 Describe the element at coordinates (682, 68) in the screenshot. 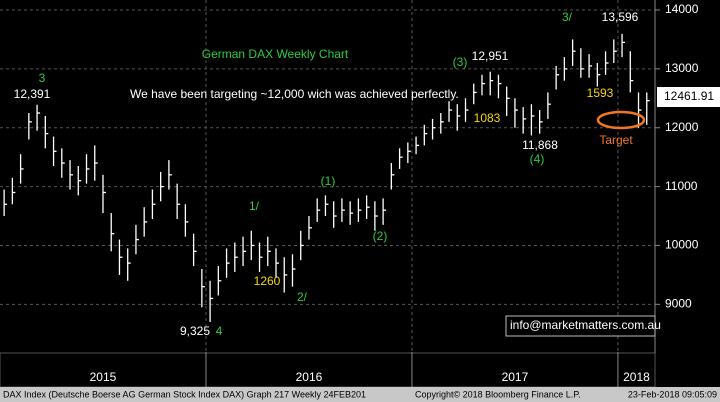

I see `y-tick-label: 13000` at that location.